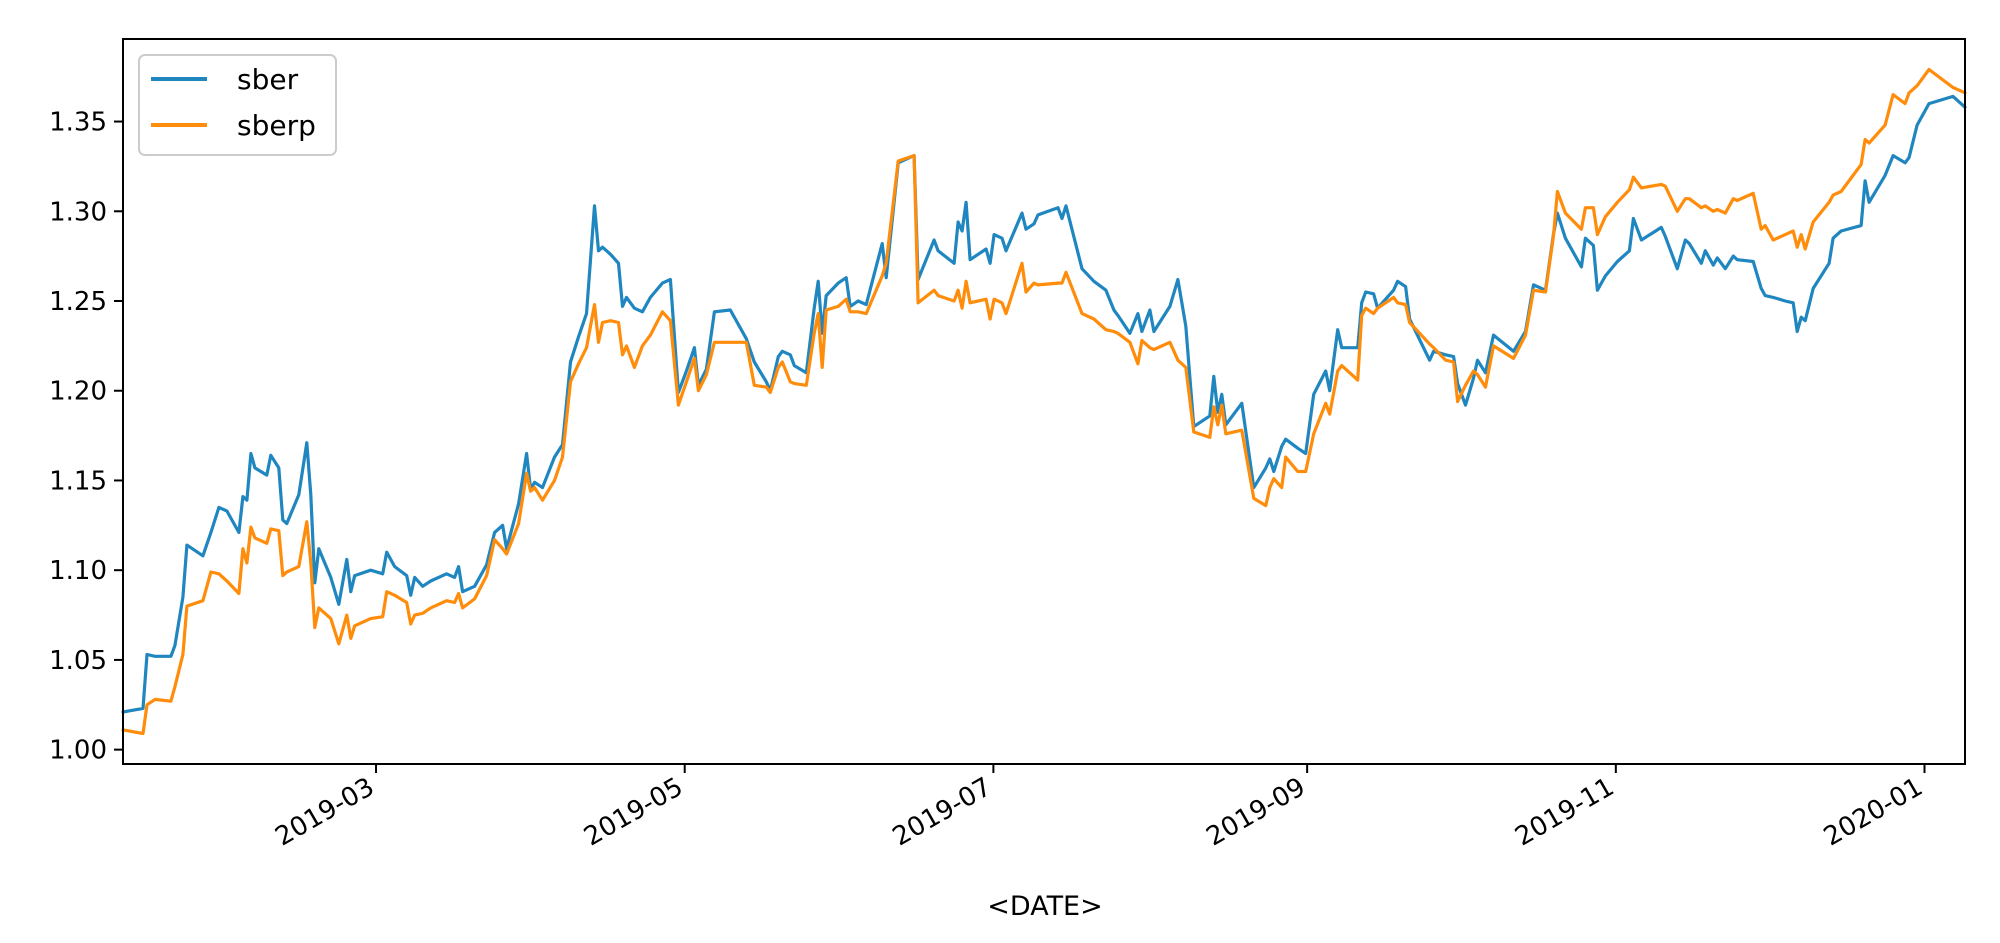  I want to click on legend-label-sberp: sberp, so click(276, 125).